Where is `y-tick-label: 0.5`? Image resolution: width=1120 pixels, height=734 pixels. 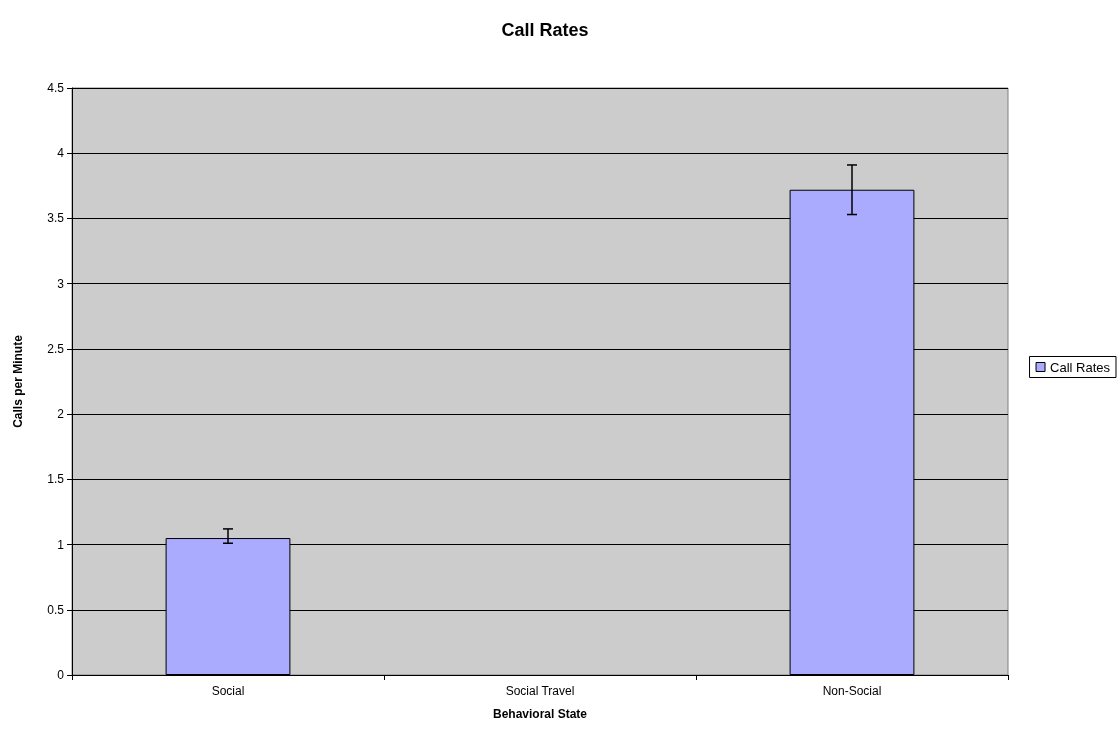 y-tick-label: 0.5 is located at coordinates (56, 609).